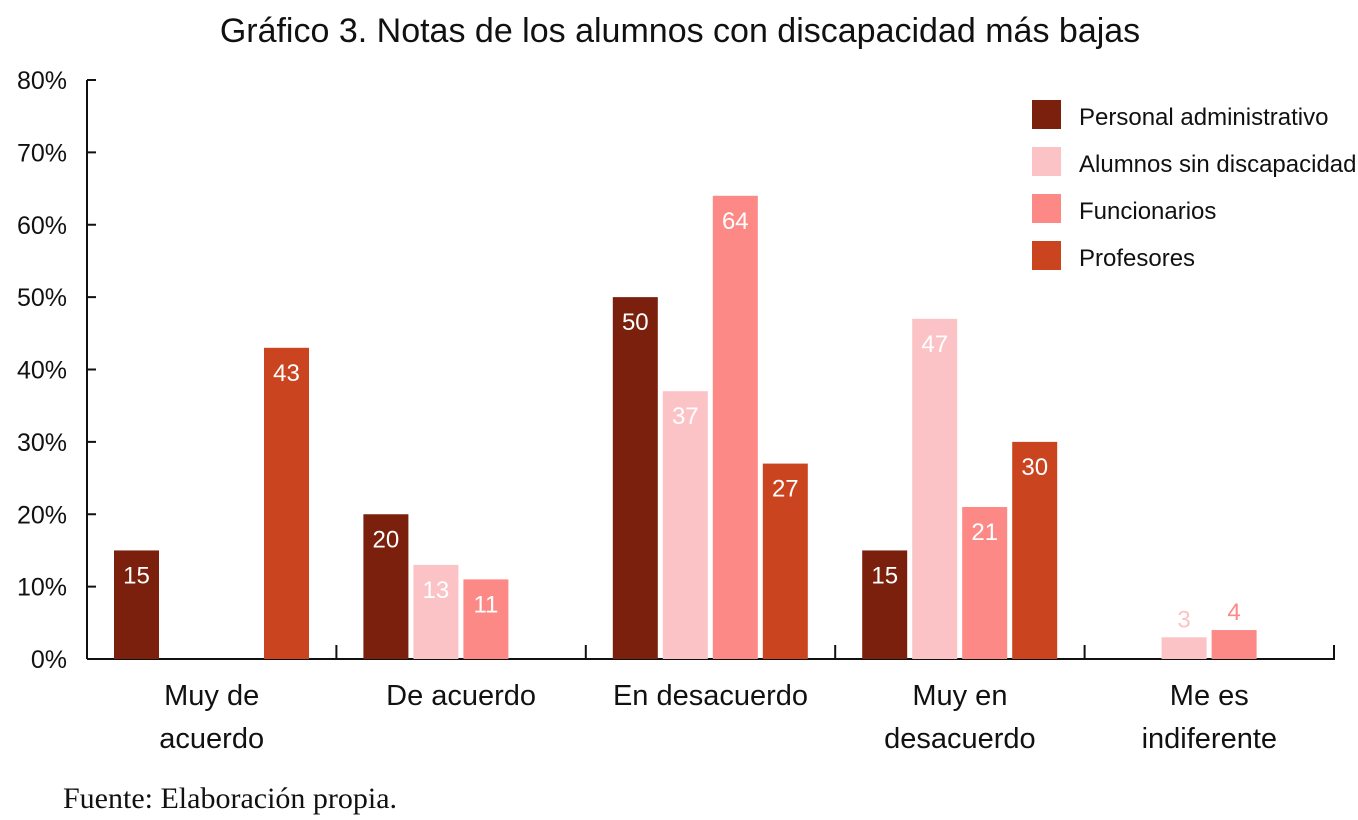 This screenshot has height=820, width=1358. I want to click on x-tick-label: desacuerdo, so click(960, 739).